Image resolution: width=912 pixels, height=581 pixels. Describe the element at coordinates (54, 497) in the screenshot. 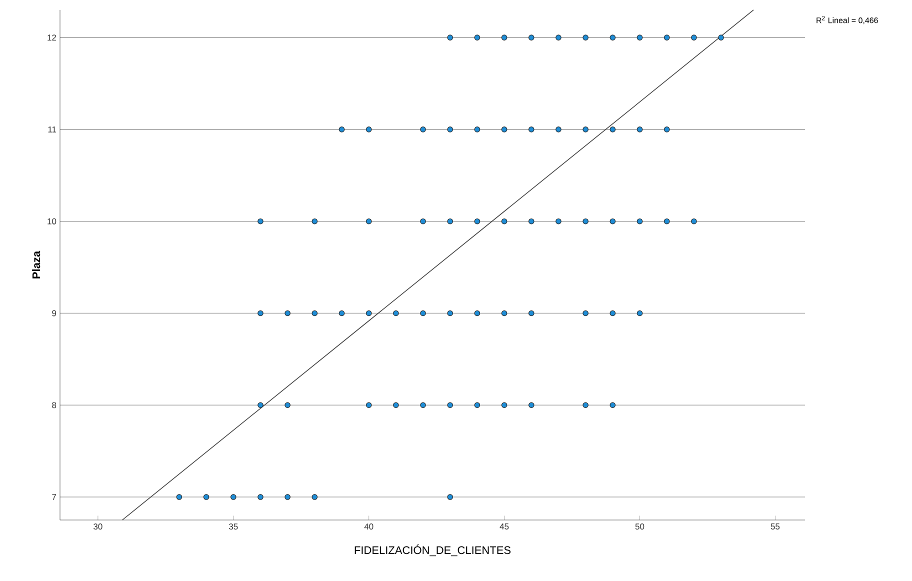

I see `y-tick-label: 7` at that location.